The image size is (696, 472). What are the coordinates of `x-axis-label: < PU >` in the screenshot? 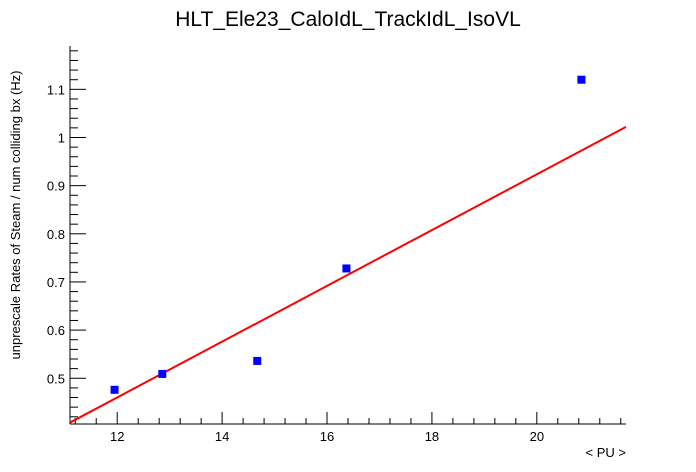 It's located at (606, 452).